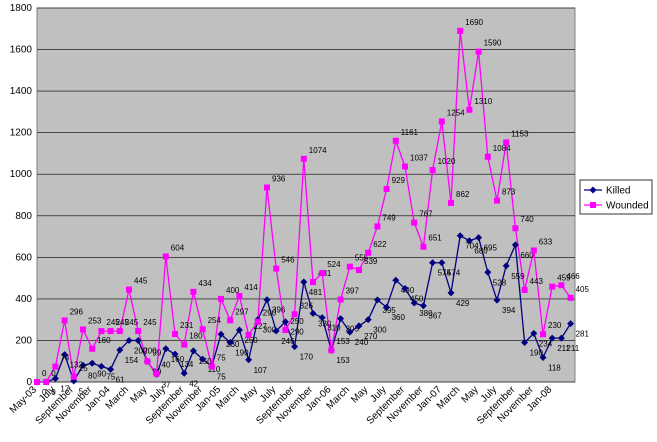  Describe the element at coordinates (399, 180) in the screenshot. I see `data-label: 929` at that location.